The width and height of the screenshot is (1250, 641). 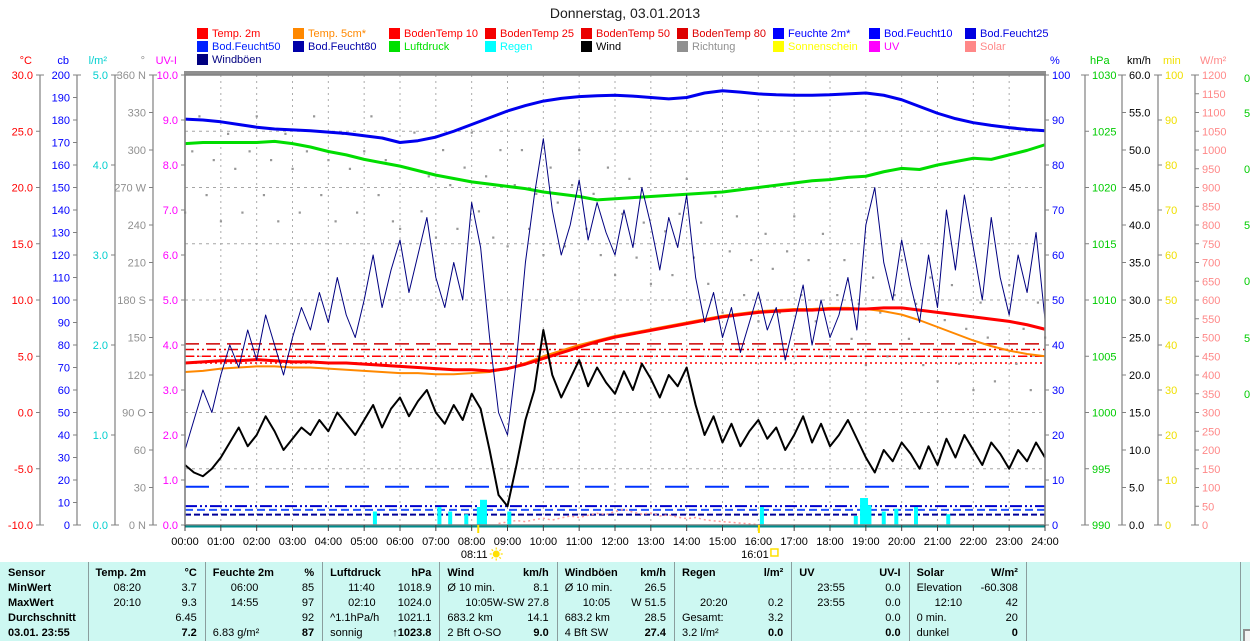 What do you see at coordinates (98, 61) in the screenshot?
I see `axis-header-lm2: l/m²` at bounding box center [98, 61].